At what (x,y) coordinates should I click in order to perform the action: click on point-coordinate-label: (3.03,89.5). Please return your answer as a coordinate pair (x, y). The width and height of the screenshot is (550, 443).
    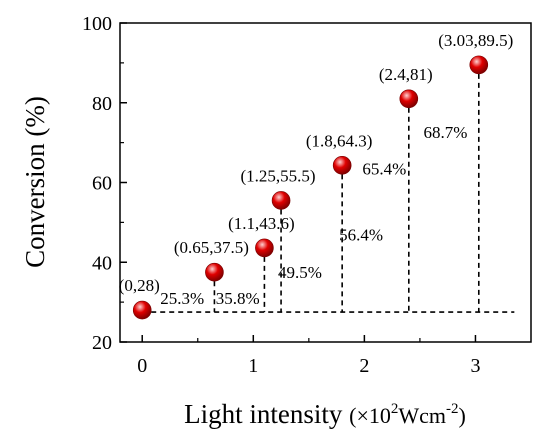
    Looking at the image, I should click on (475, 40).